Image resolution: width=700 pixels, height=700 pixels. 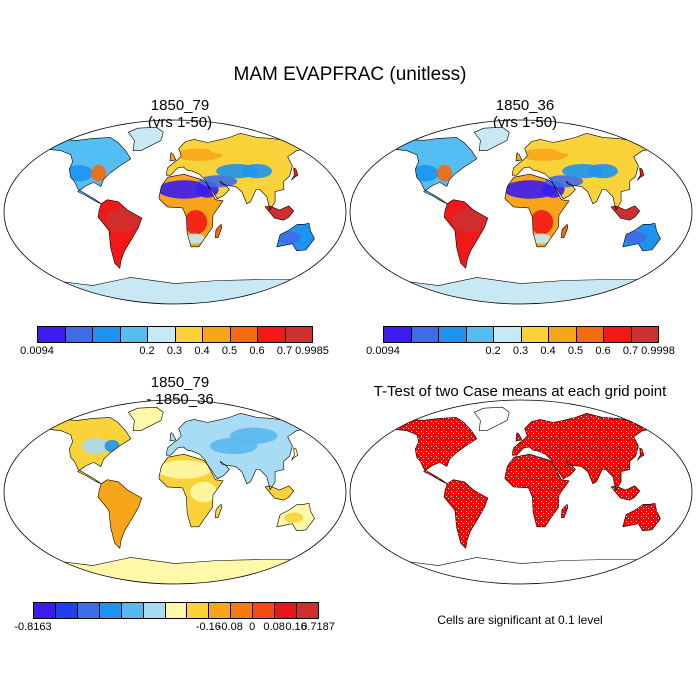 I want to click on panel1-colorbar: 0.0094 0.2 0.3 0.4 0.5 0.6 0.7 0.9985, so click(x=174, y=344).